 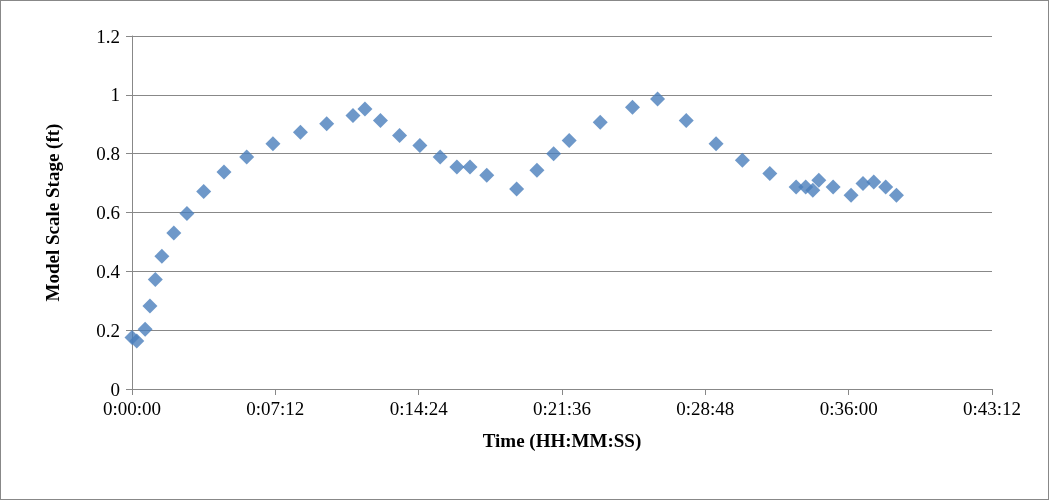 I want to click on x-tick-label: 0:07:12, so click(x=275, y=408).